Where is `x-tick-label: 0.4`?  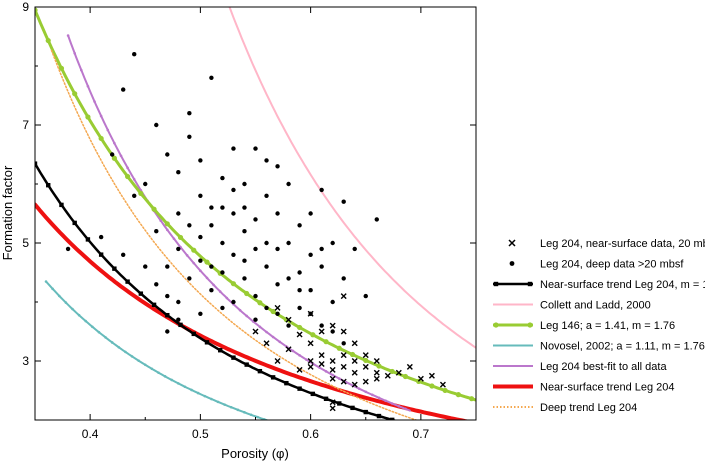
x-tick-label: 0.4 is located at coordinates (90, 434).